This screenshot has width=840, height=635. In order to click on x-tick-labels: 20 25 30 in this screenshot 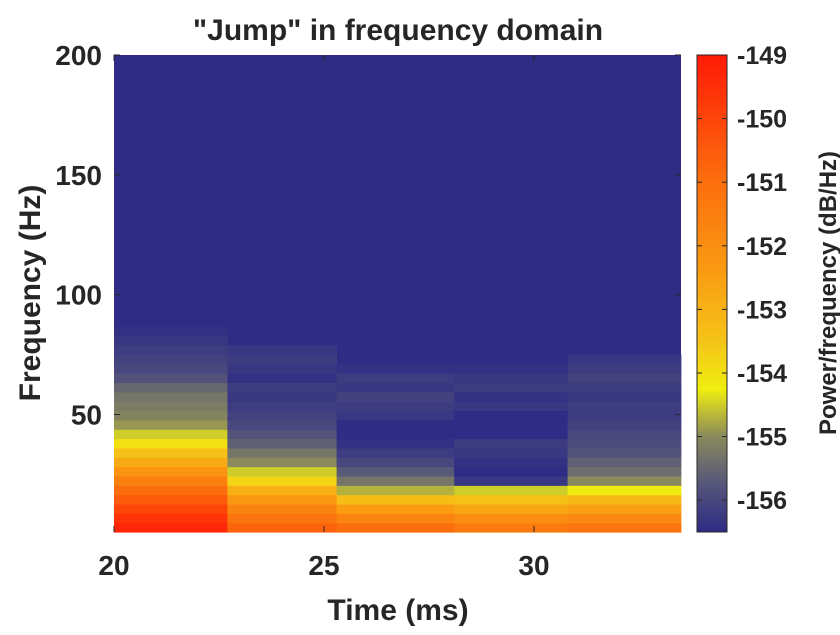, I will do `click(323, 565)`.